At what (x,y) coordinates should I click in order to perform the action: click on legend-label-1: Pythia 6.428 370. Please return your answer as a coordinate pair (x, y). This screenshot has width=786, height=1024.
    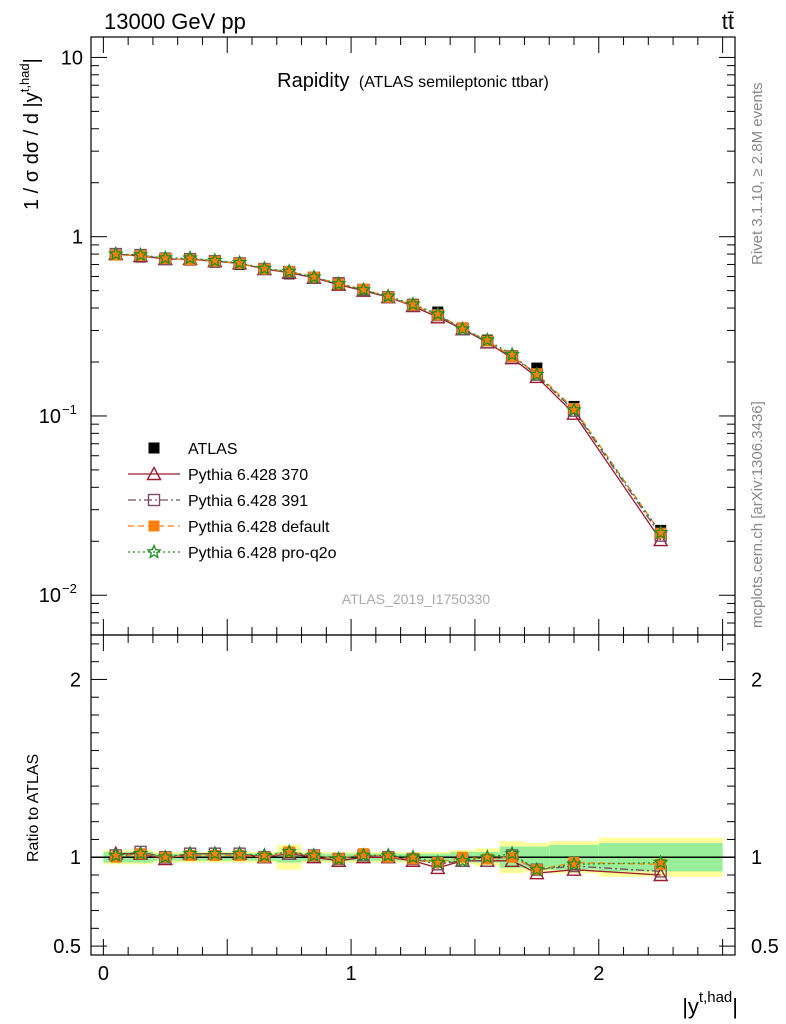
    Looking at the image, I should click on (248, 475).